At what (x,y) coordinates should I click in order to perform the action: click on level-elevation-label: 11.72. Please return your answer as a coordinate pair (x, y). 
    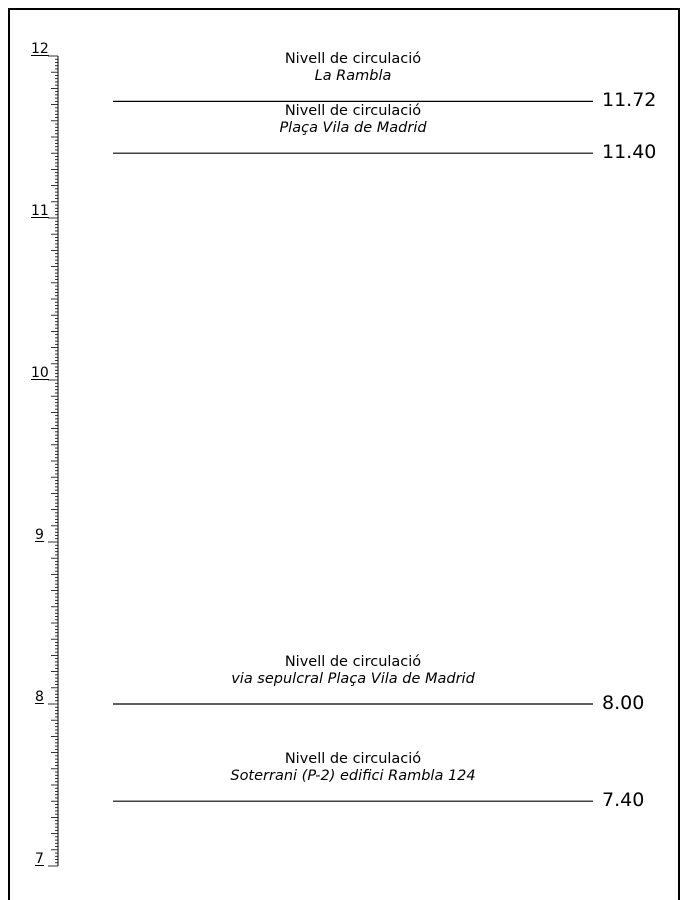
    Looking at the image, I should click on (629, 100).